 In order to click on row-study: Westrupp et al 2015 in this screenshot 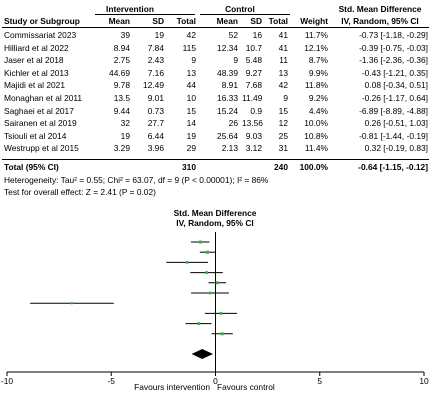, I will do `click(41, 148)`.